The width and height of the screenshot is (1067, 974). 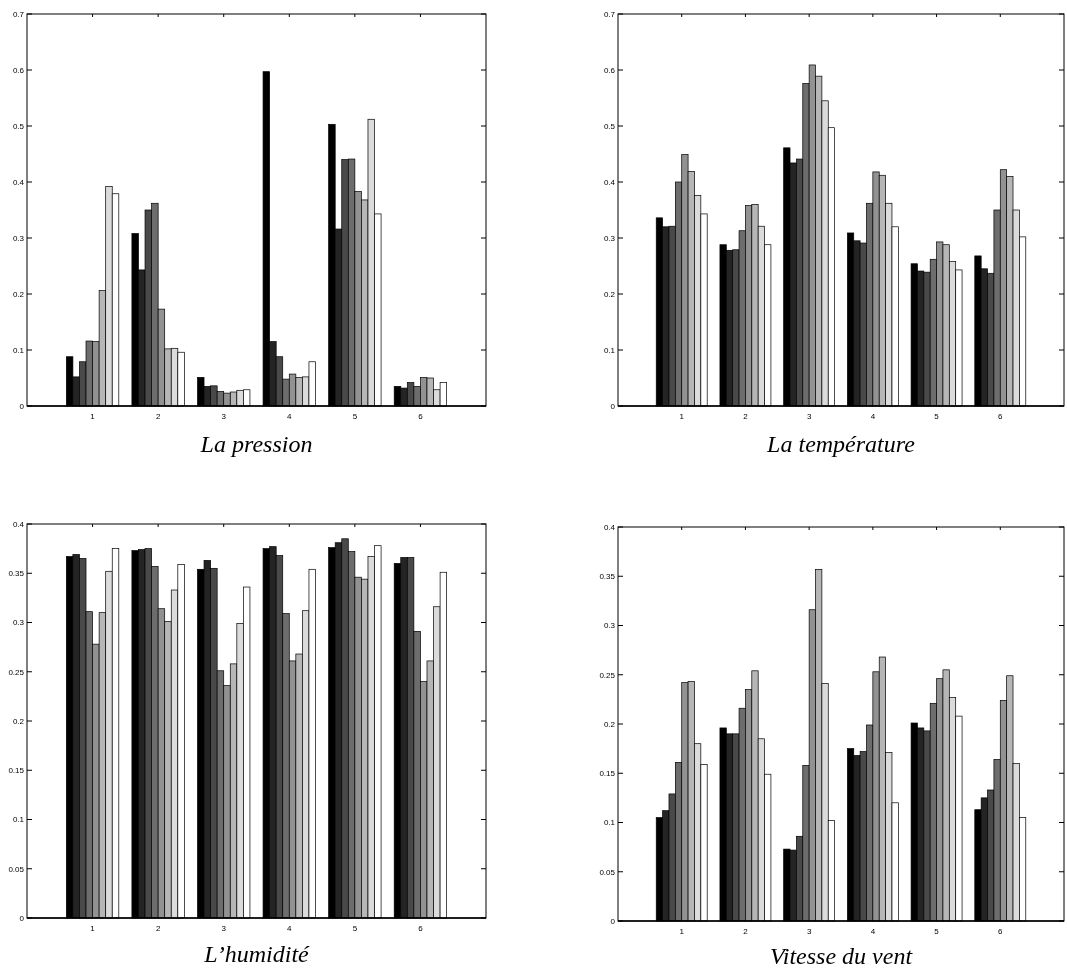 What do you see at coordinates (841, 956) in the screenshot?
I see `text: Vitesse du vent` at bounding box center [841, 956].